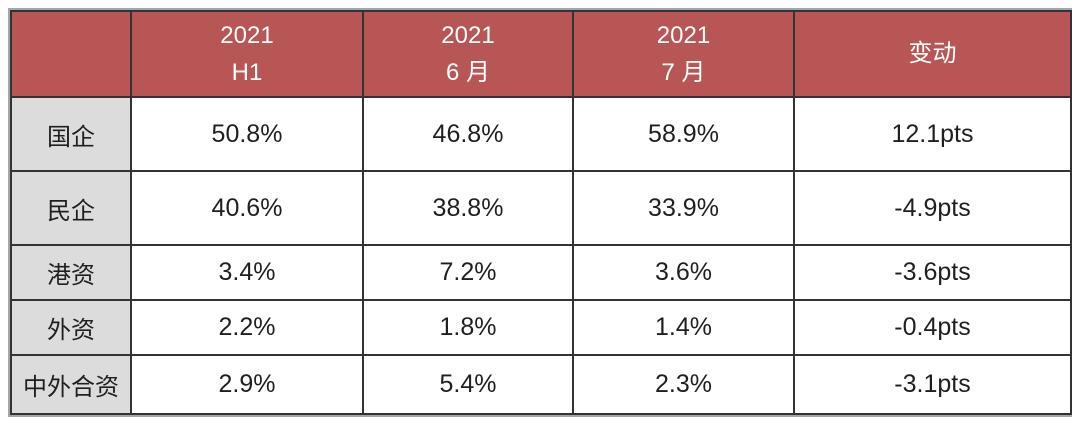 The image size is (1080, 425). What do you see at coordinates (71, 327) in the screenshot?
I see `row-label: 外资` at bounding box center [71, 327].